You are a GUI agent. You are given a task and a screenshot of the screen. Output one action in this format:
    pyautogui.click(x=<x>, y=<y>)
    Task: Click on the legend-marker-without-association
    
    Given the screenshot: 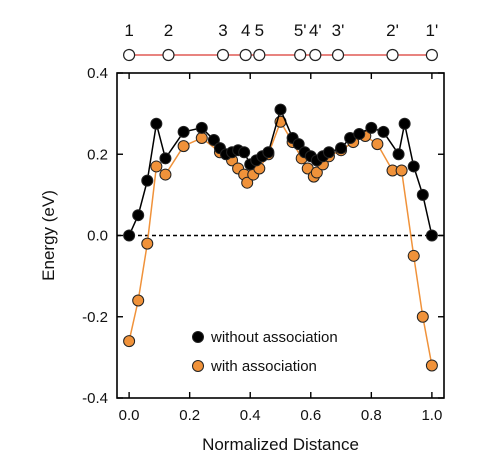 What is the action you would take?
    pyautogui.click(x=198, y=337)
    